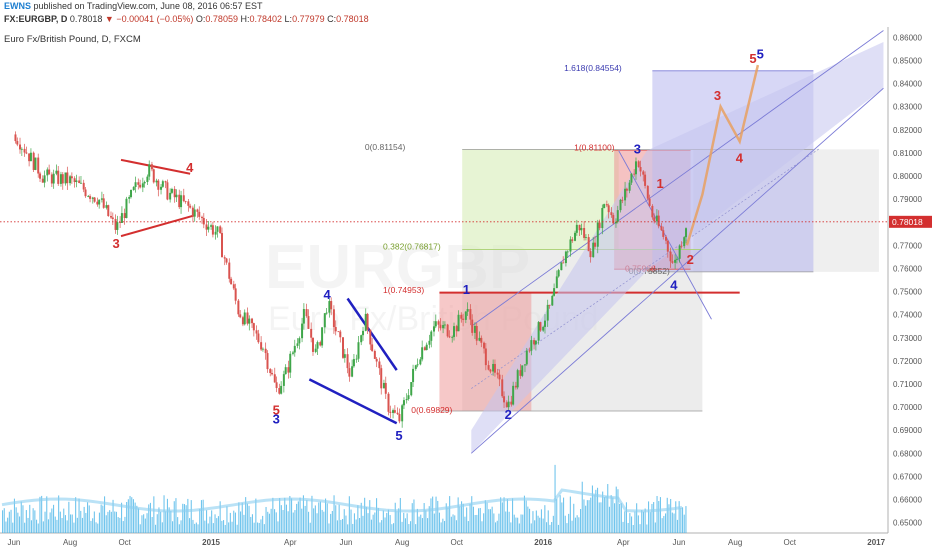 The image size is (932, 555). What do you see at coordinates (342, 500) in the screenshot?
I see `volume-average` at bounding box center [342, 500].